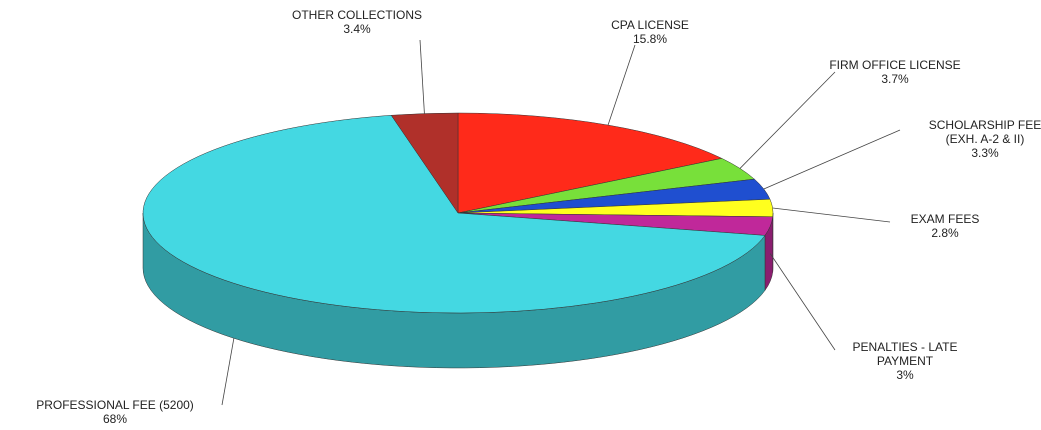 The width and height of the screenshot is (1041, 430). Describe the element at coordinates (357, 15) in the screenshot. I see `category-label: OTHER COLLECTIONS` at that location.